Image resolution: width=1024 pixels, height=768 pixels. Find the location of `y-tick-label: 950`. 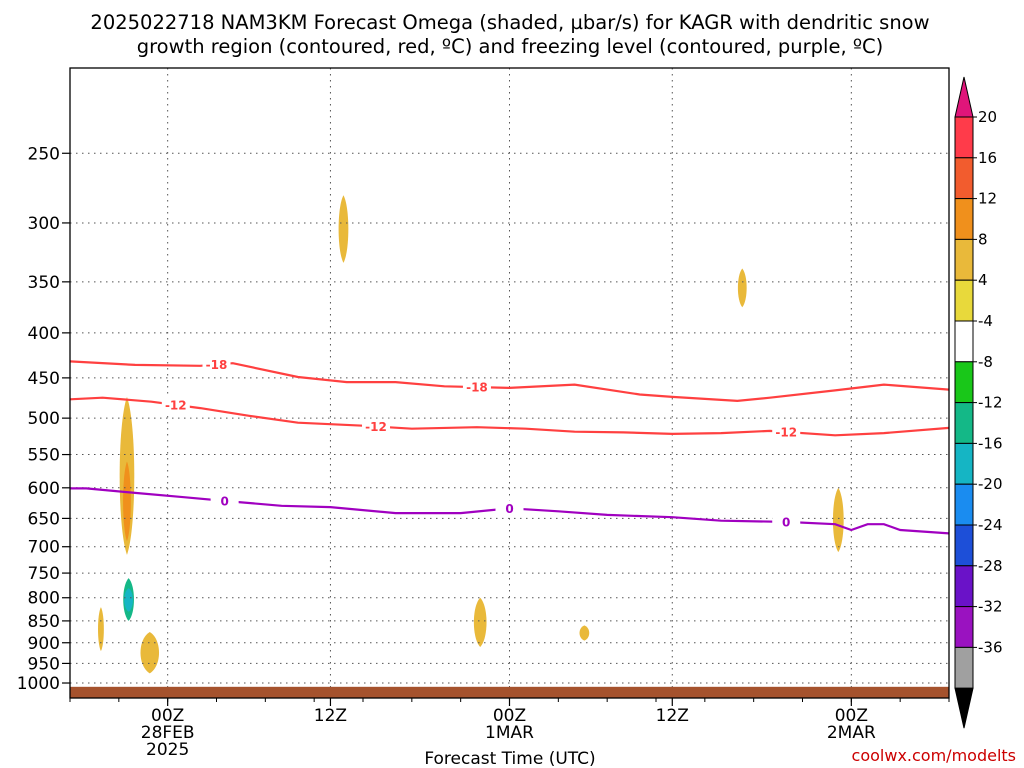

y-tick-label: 950 is located at coordinates (44, 664).